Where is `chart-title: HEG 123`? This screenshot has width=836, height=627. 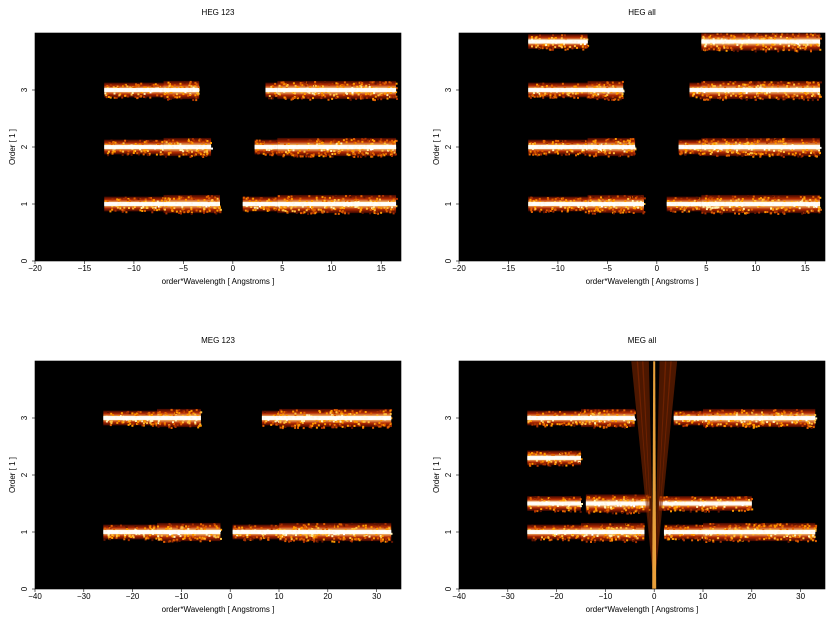
chart-title: HEG 123 is located at coordinates (218, 12).